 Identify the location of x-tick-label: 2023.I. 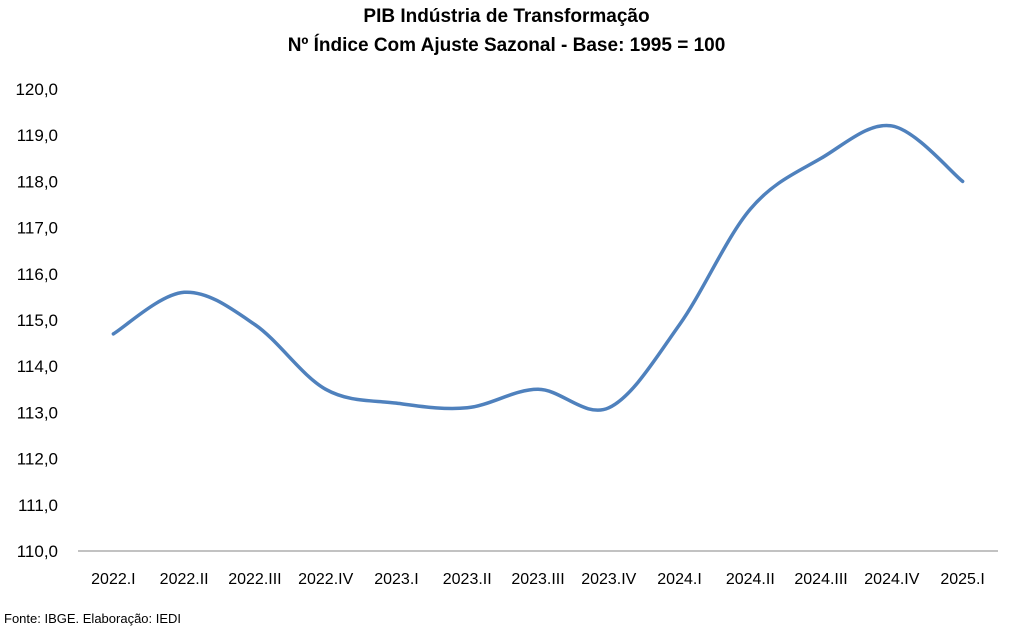
(396, 579).